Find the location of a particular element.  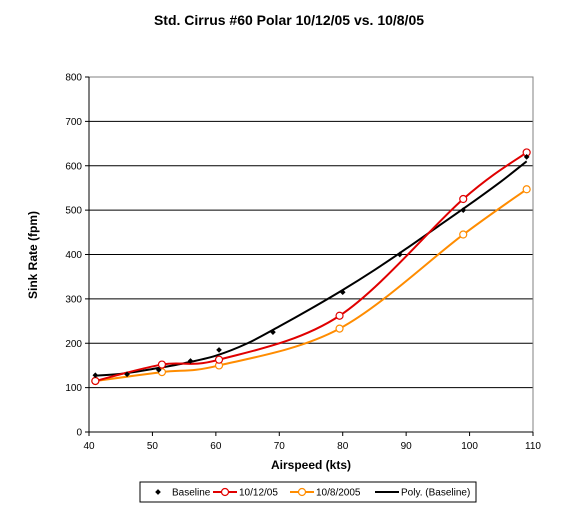

x-tick-label: 60 is located at coordinates (216, 446).